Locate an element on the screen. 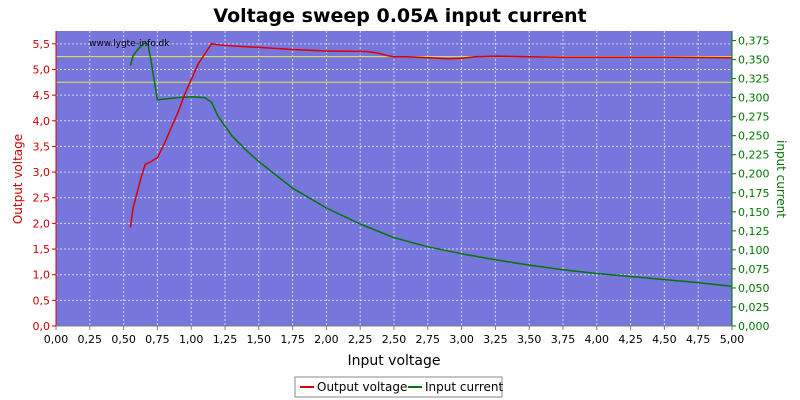 Image resolution: width=800 pixels, height=400 pixels. left-tick-label: 3,5 is located at coordinates (42, 146).